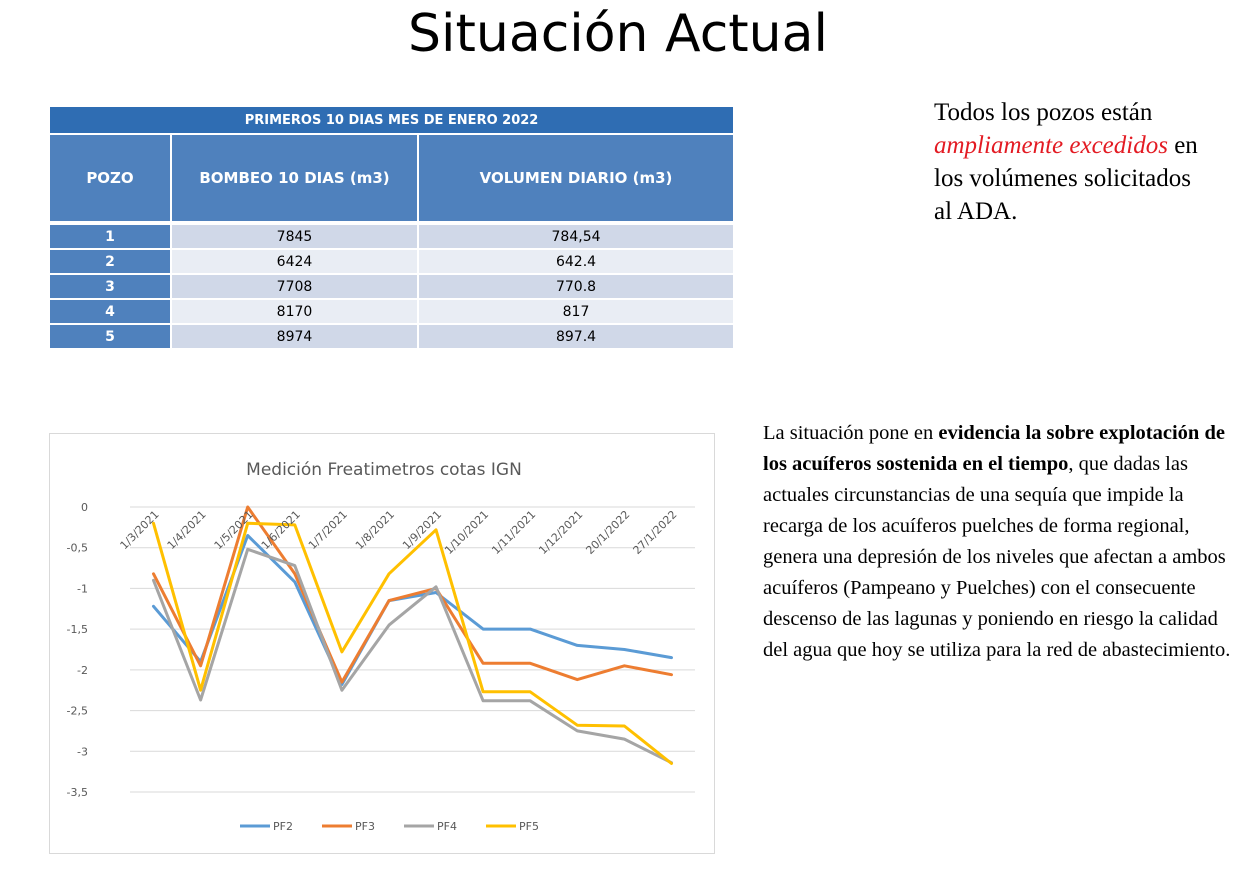  Describe the element at coordinates (576, 180) in the screenshot. I see `header-volumen: VOLUMEN DIARIO (m3)` at that location.